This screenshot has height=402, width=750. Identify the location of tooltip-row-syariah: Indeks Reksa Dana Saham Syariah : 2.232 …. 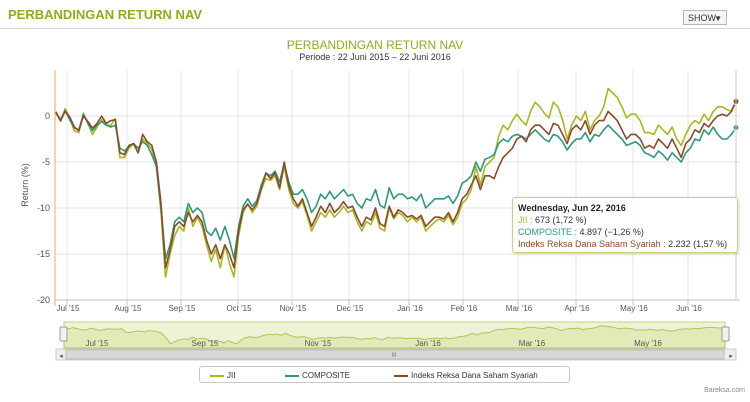
(623, 244).